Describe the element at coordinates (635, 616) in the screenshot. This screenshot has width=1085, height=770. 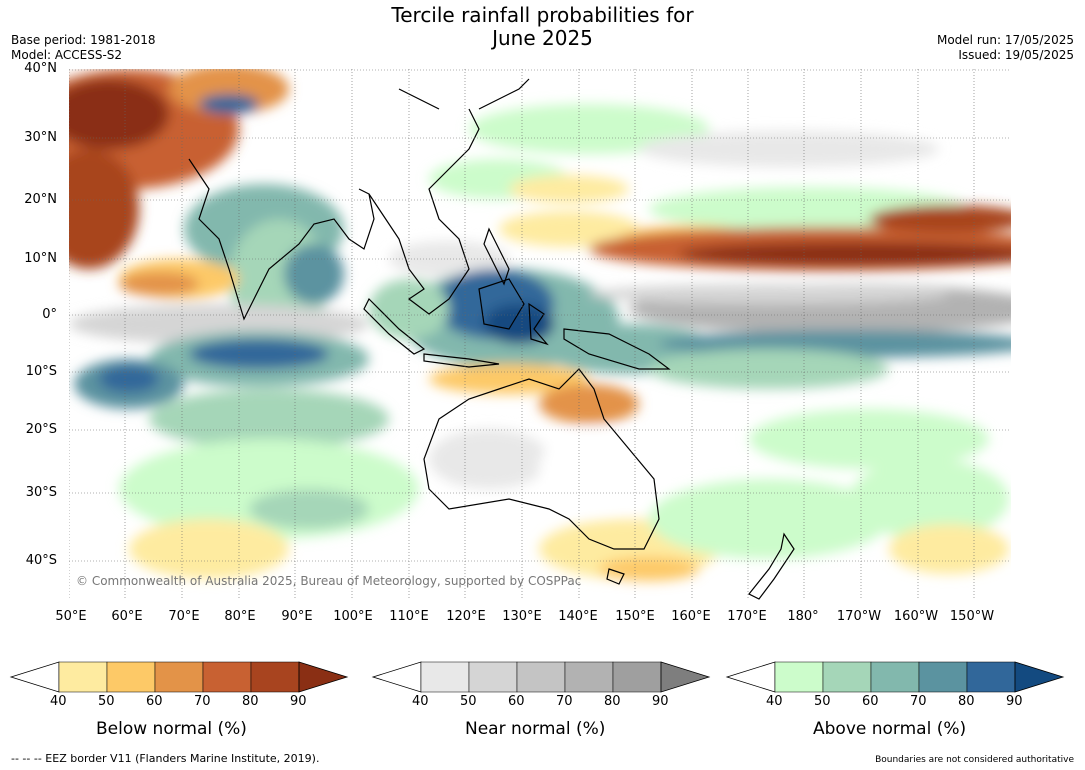
I see `lon-label: 150°E` at that location.